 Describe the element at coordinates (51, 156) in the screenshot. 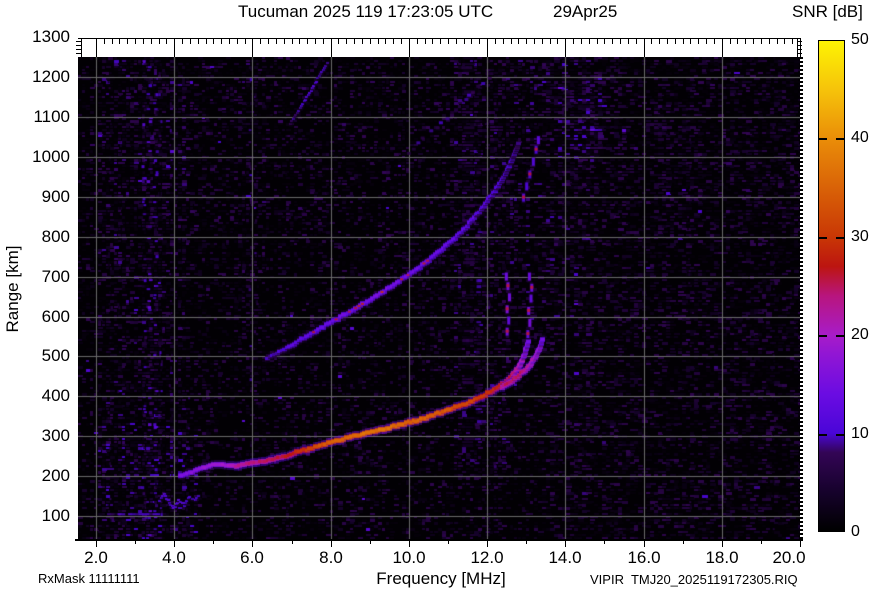

I see `y-tick-label: 1000` at that location.